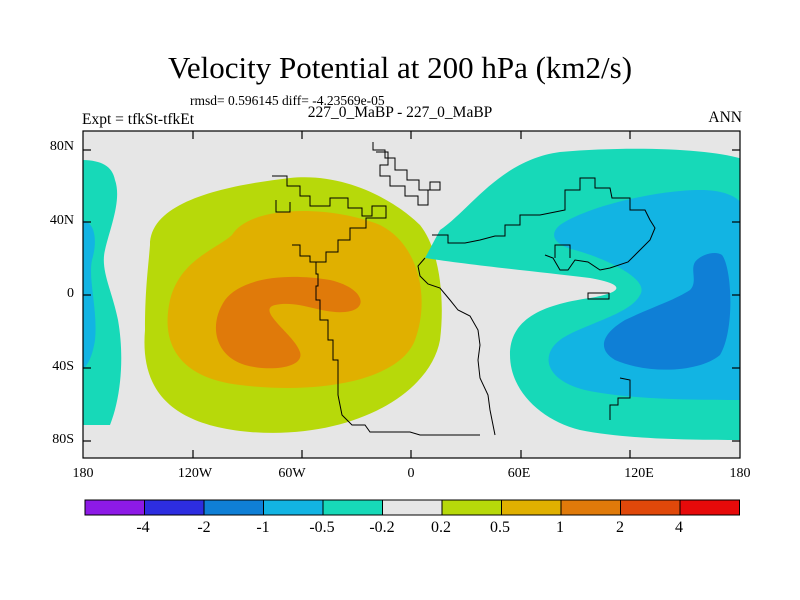 The image size is (800, 600). What do you see at coordinates (143, 527) in the screenshot?
I see `colorbar-label: -4` at bounding box center [143, 527].